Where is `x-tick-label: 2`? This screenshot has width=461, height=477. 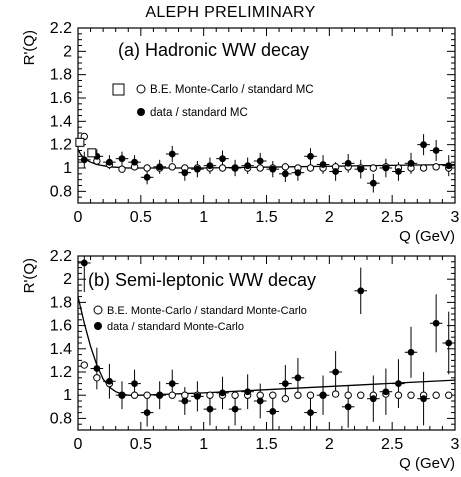
x-tick-label: 2 is located at coordinates (329, 444).